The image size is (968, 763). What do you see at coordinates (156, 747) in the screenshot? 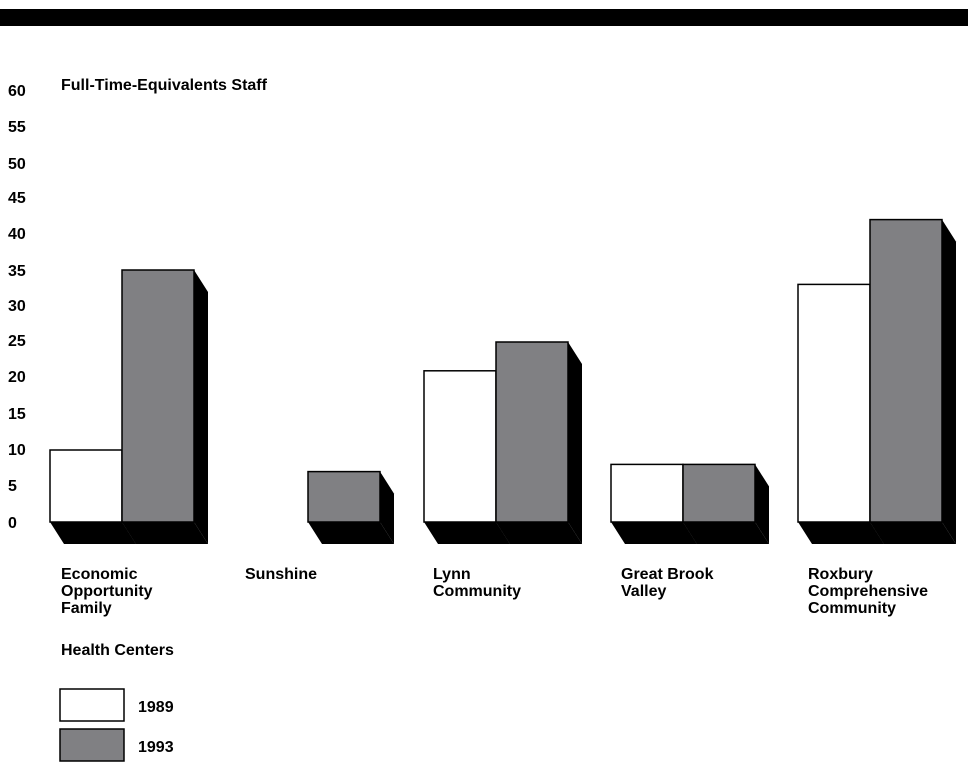
I see `legend-label-1993: 1993` at bounding box center [156, 747].